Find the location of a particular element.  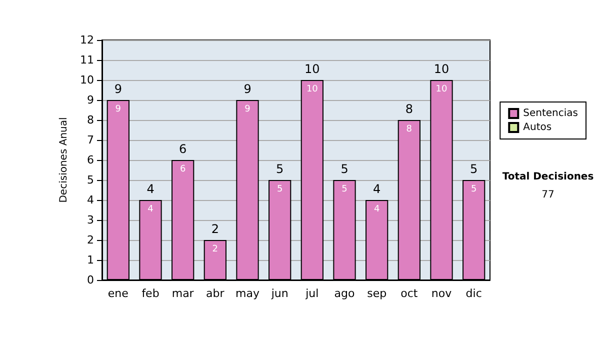

x-tick-label: ago is located at coordinates (344, 293).